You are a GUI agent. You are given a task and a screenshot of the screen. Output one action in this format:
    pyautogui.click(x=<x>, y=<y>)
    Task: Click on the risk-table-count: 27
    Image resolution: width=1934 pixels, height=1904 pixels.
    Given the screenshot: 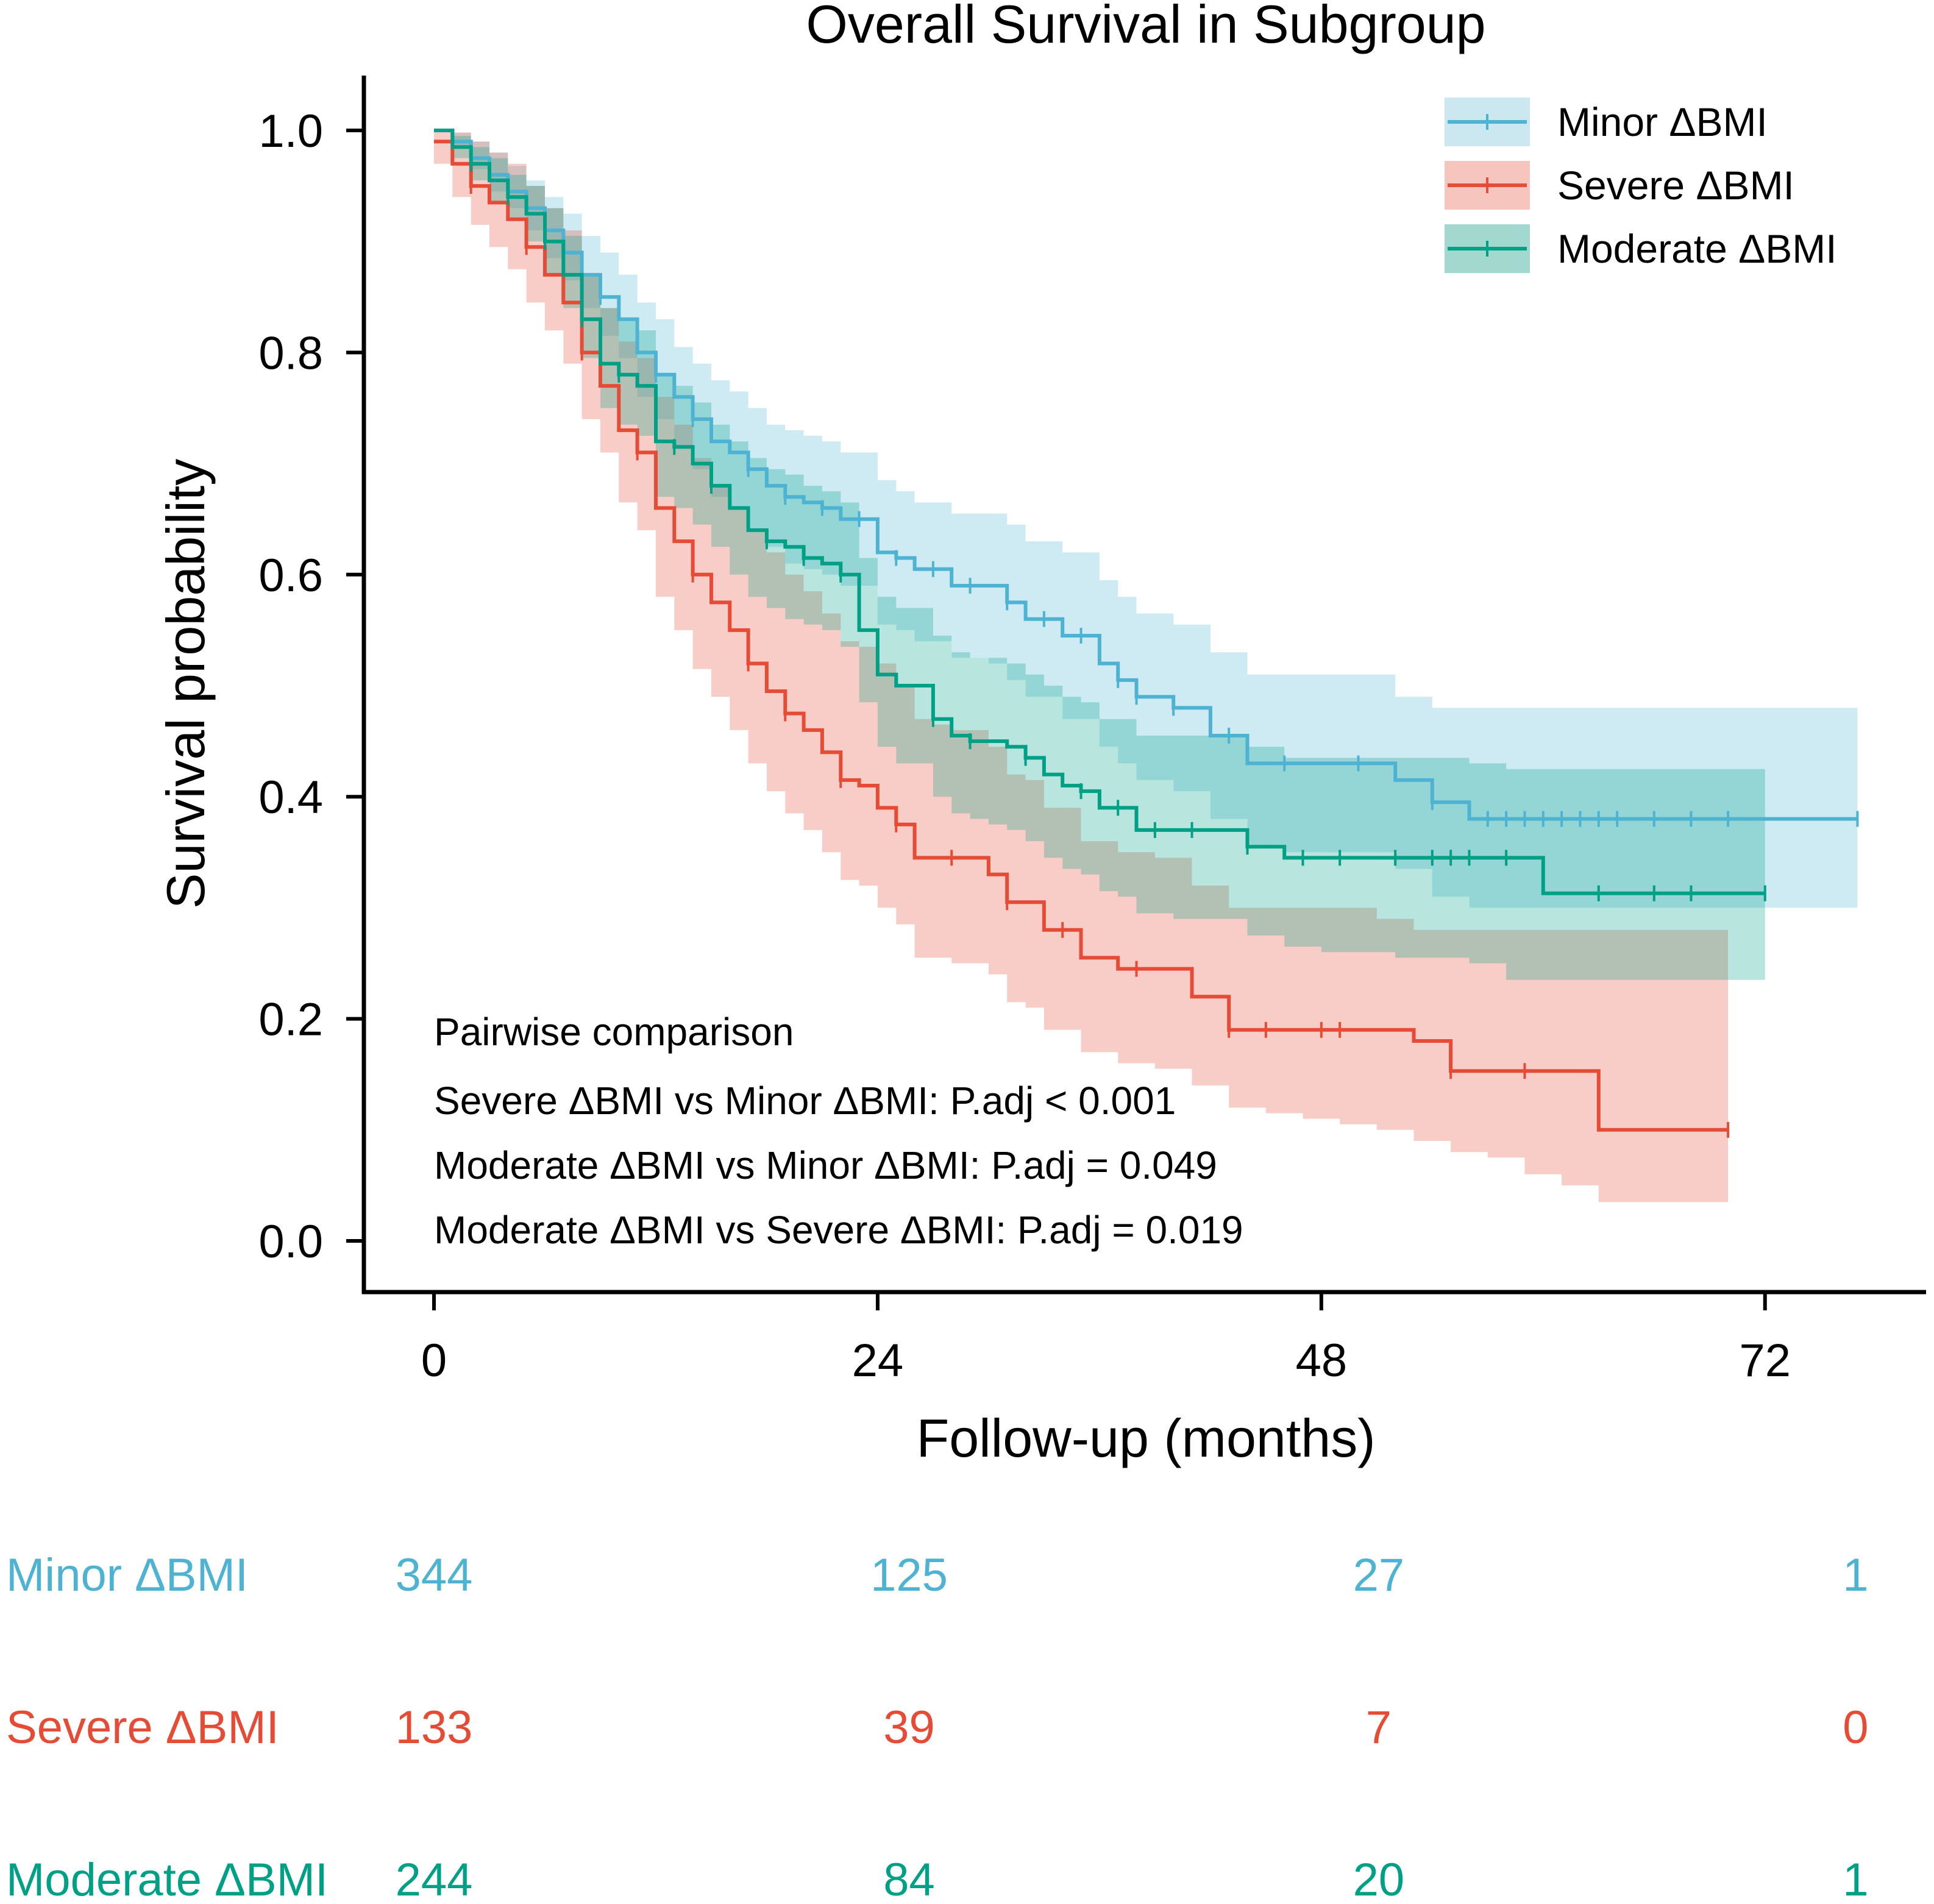 What is the action you would take?
    pyautogui.click(x=1379, y=1575)
    